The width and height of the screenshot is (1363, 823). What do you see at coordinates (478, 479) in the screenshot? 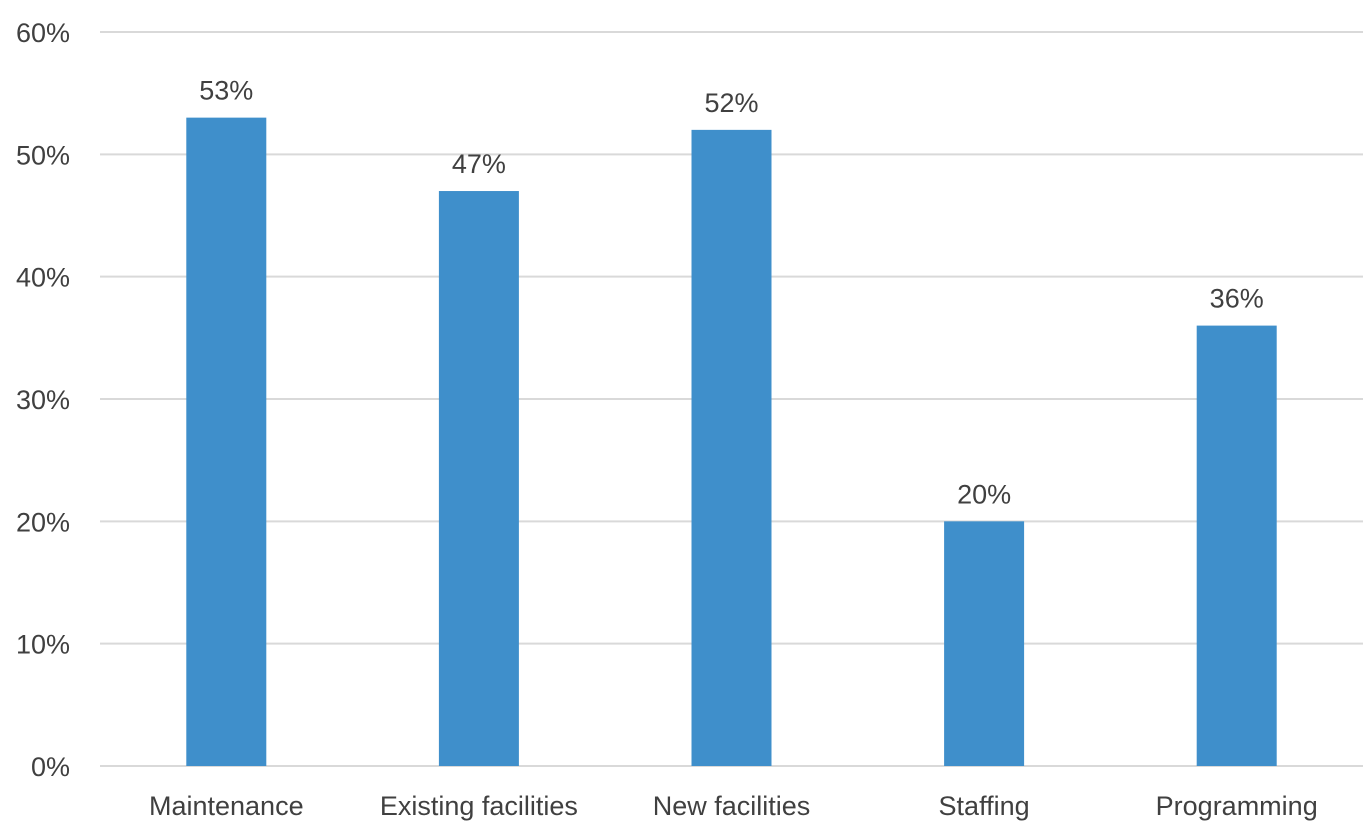
I see `bar-existing-facilities` at bounding box center [478, 479].